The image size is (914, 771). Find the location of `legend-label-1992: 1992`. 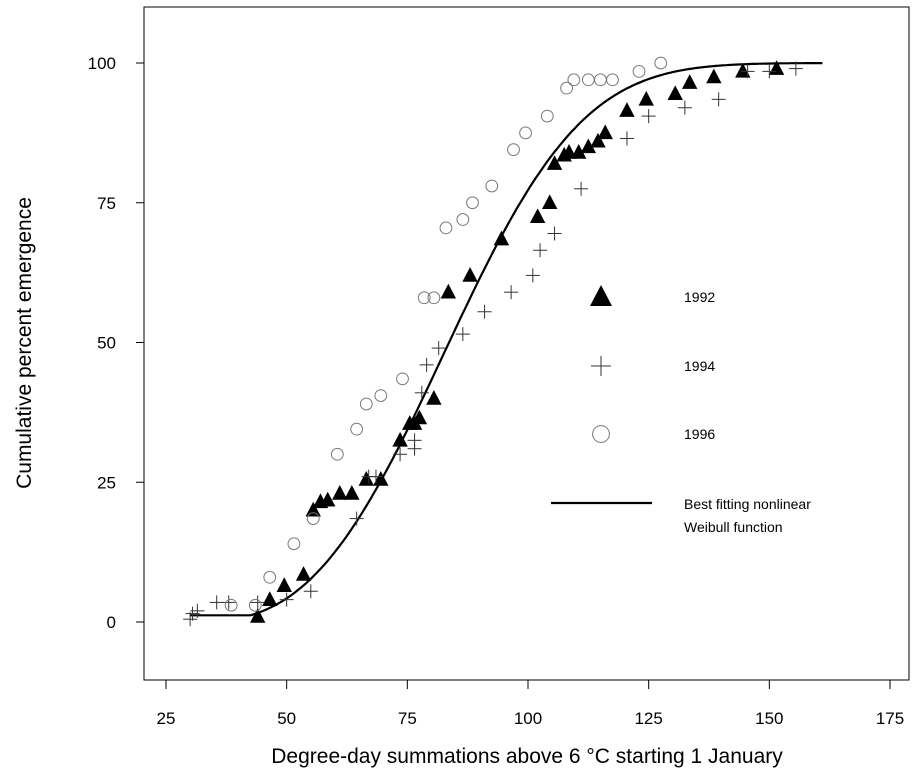

legend-label-1992: 1992 is located at coordinates (699, 297).